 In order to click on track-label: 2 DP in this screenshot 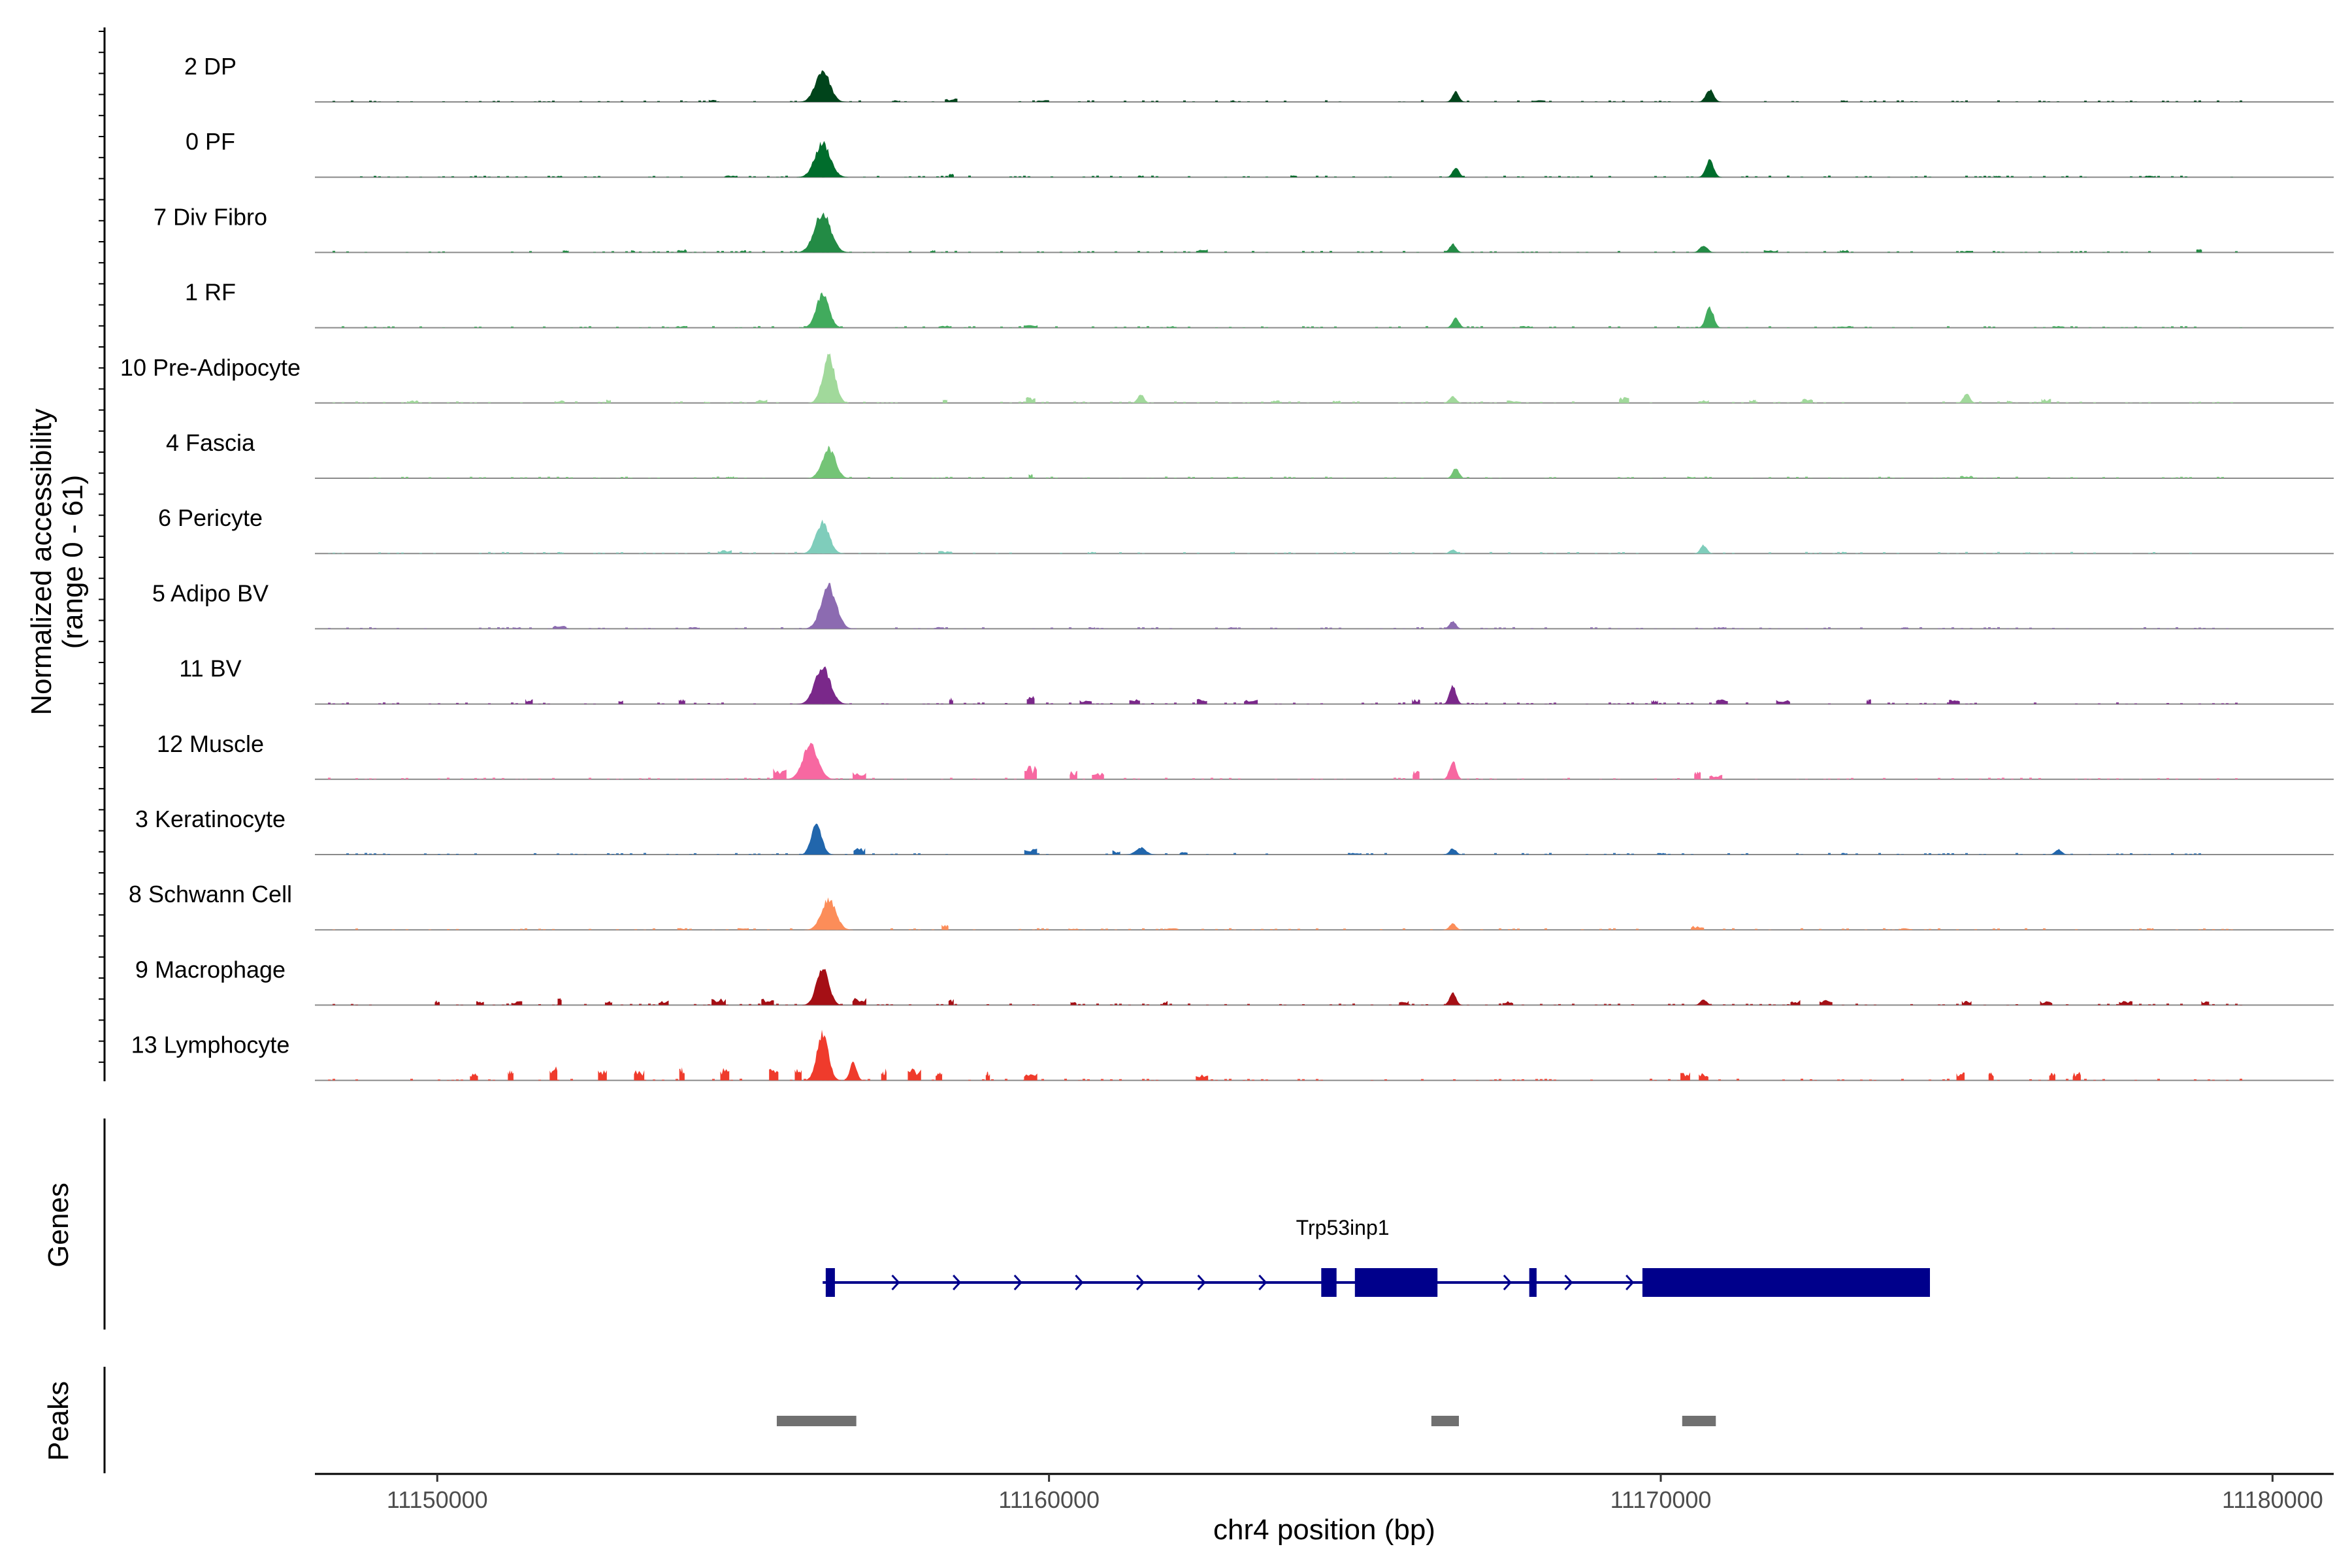, I will do `click(210, 66)`.